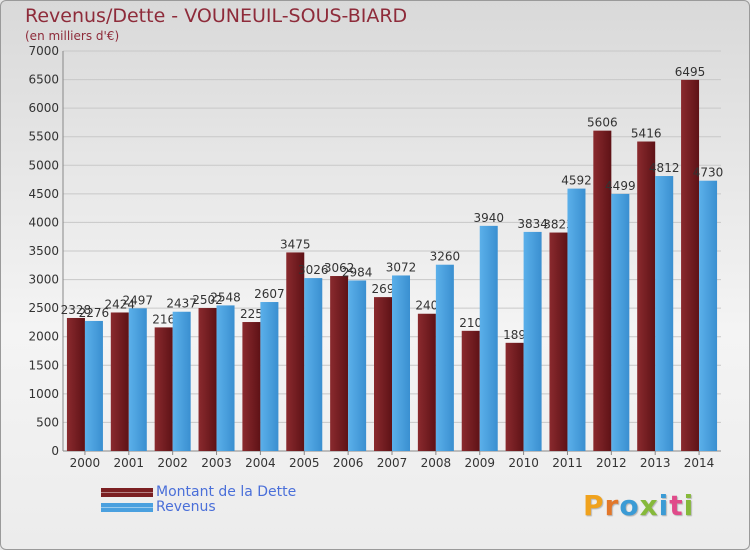  What do you see at coordinates (127, 492) in the screenshot?
I see `legend-swatch-dette` at bounding box center [127, 492].